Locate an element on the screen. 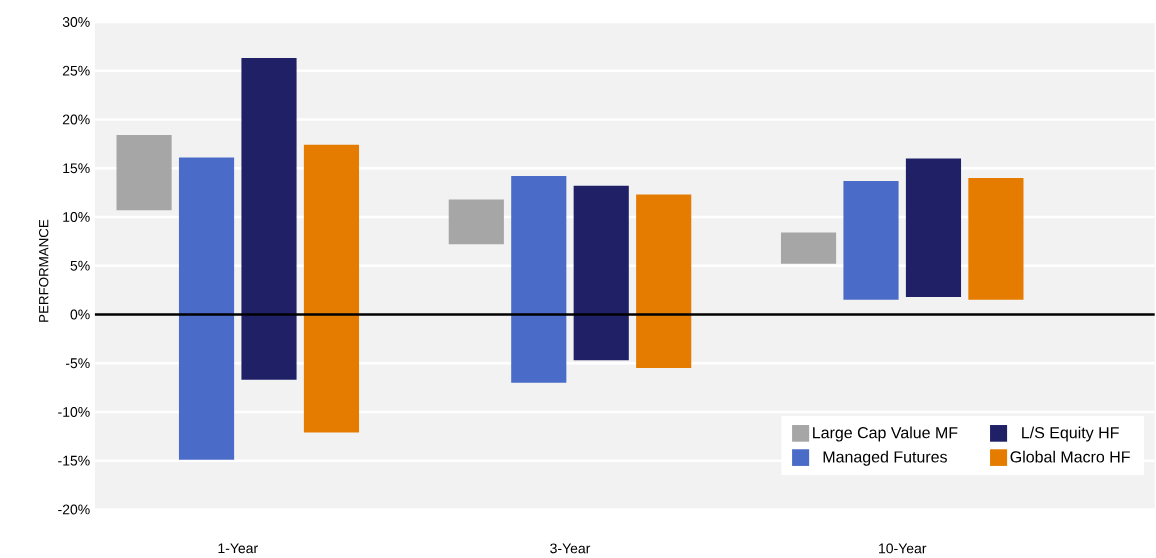  y-tick-label: 15% is located at coordinates (76, 168).